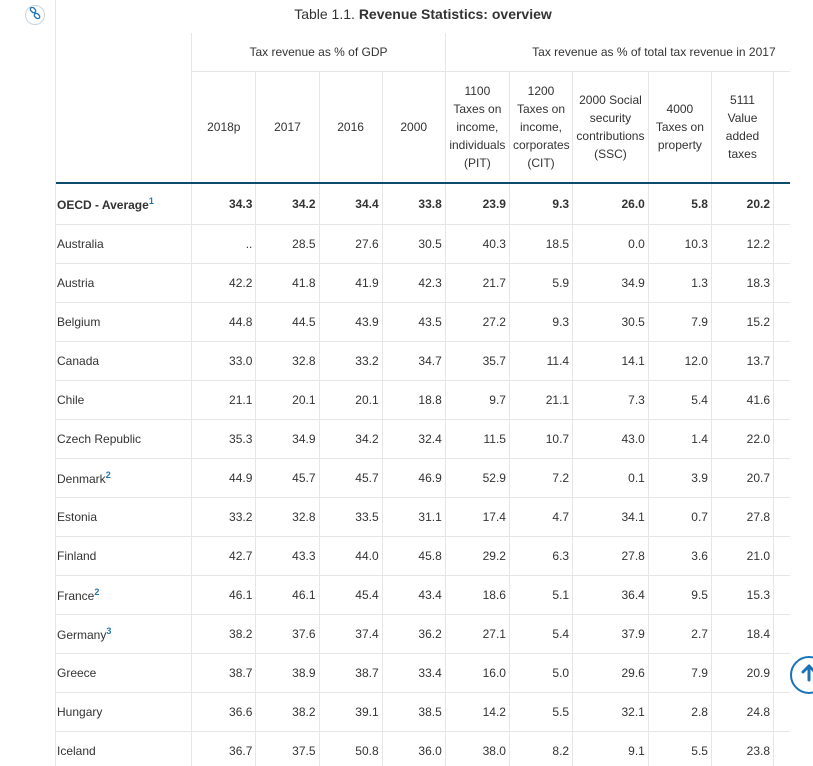  What do you see at coordinates (679, 478) in the screenshot?
I see `value-cell: 3.9` at bounding box center [679, 478].